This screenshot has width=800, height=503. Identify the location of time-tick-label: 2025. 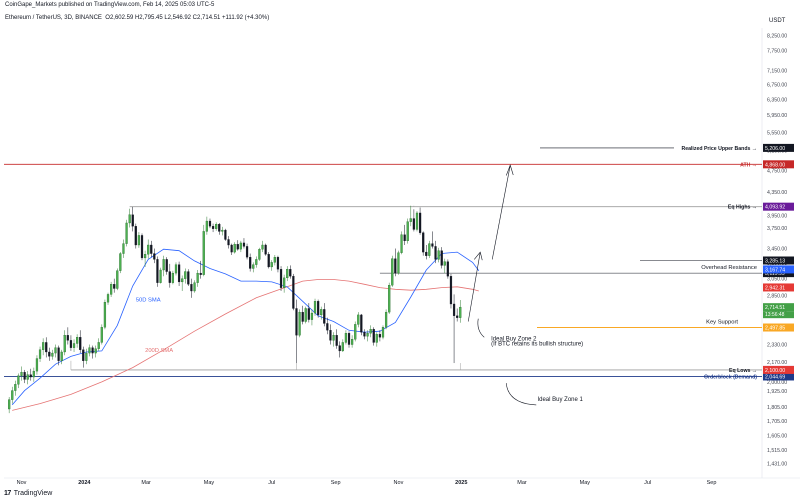
(461, 483).